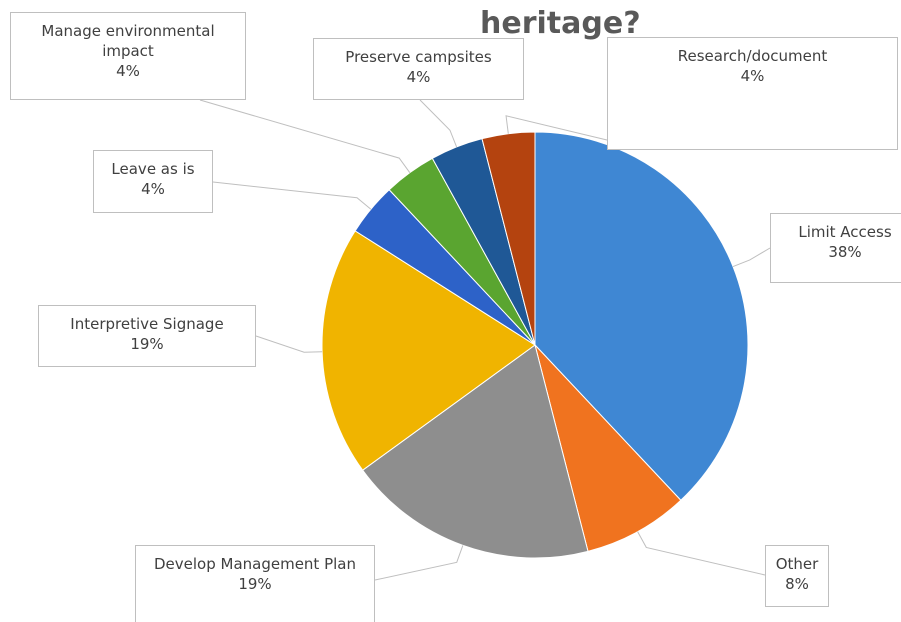 The height and width of the screenshot is (622, 901). Describe the element at coordinates (752, 93) in the screenshot. I see `data-label: Research/document 4%` at that location.